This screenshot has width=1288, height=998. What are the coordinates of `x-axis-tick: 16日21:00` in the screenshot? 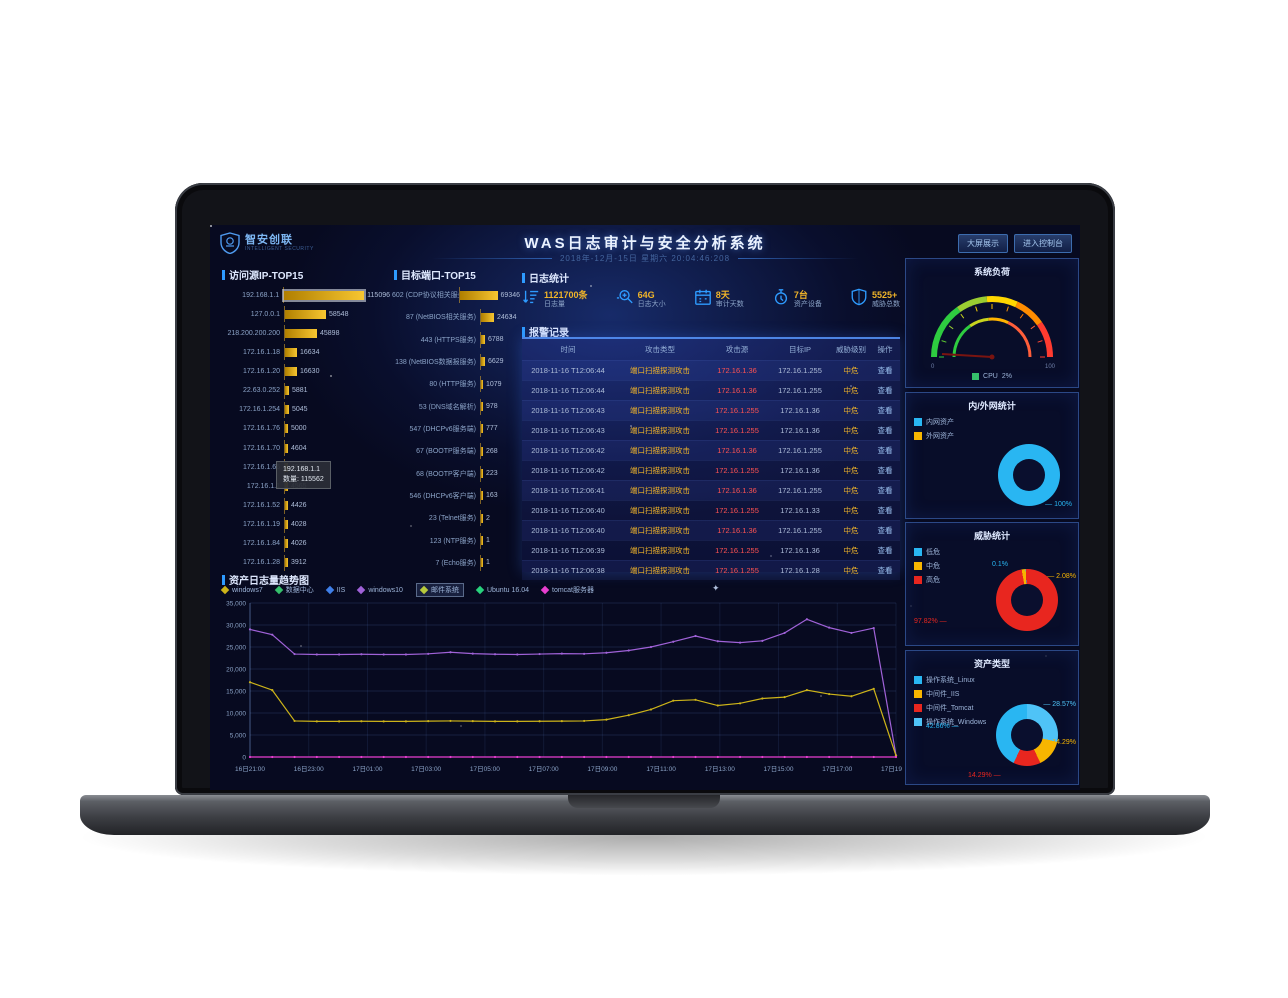 It's located at (250, 769).